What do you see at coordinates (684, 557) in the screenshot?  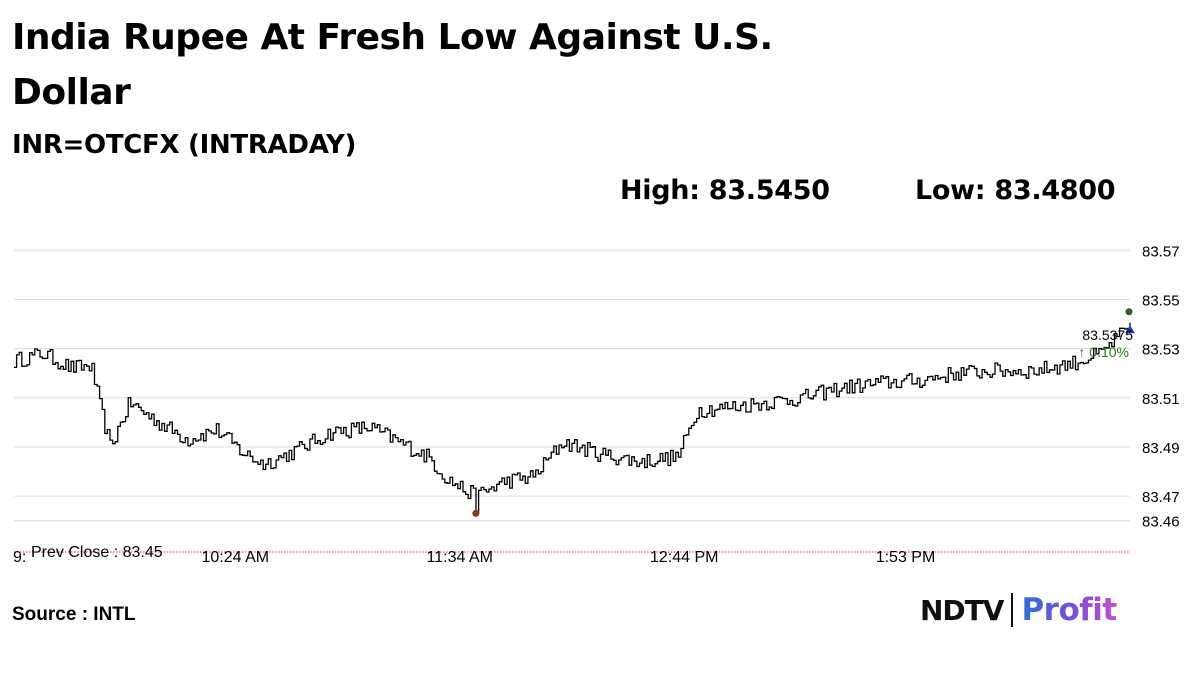 I see `x-tick-label: 12:44 PM` at bounding box center [684, 557].